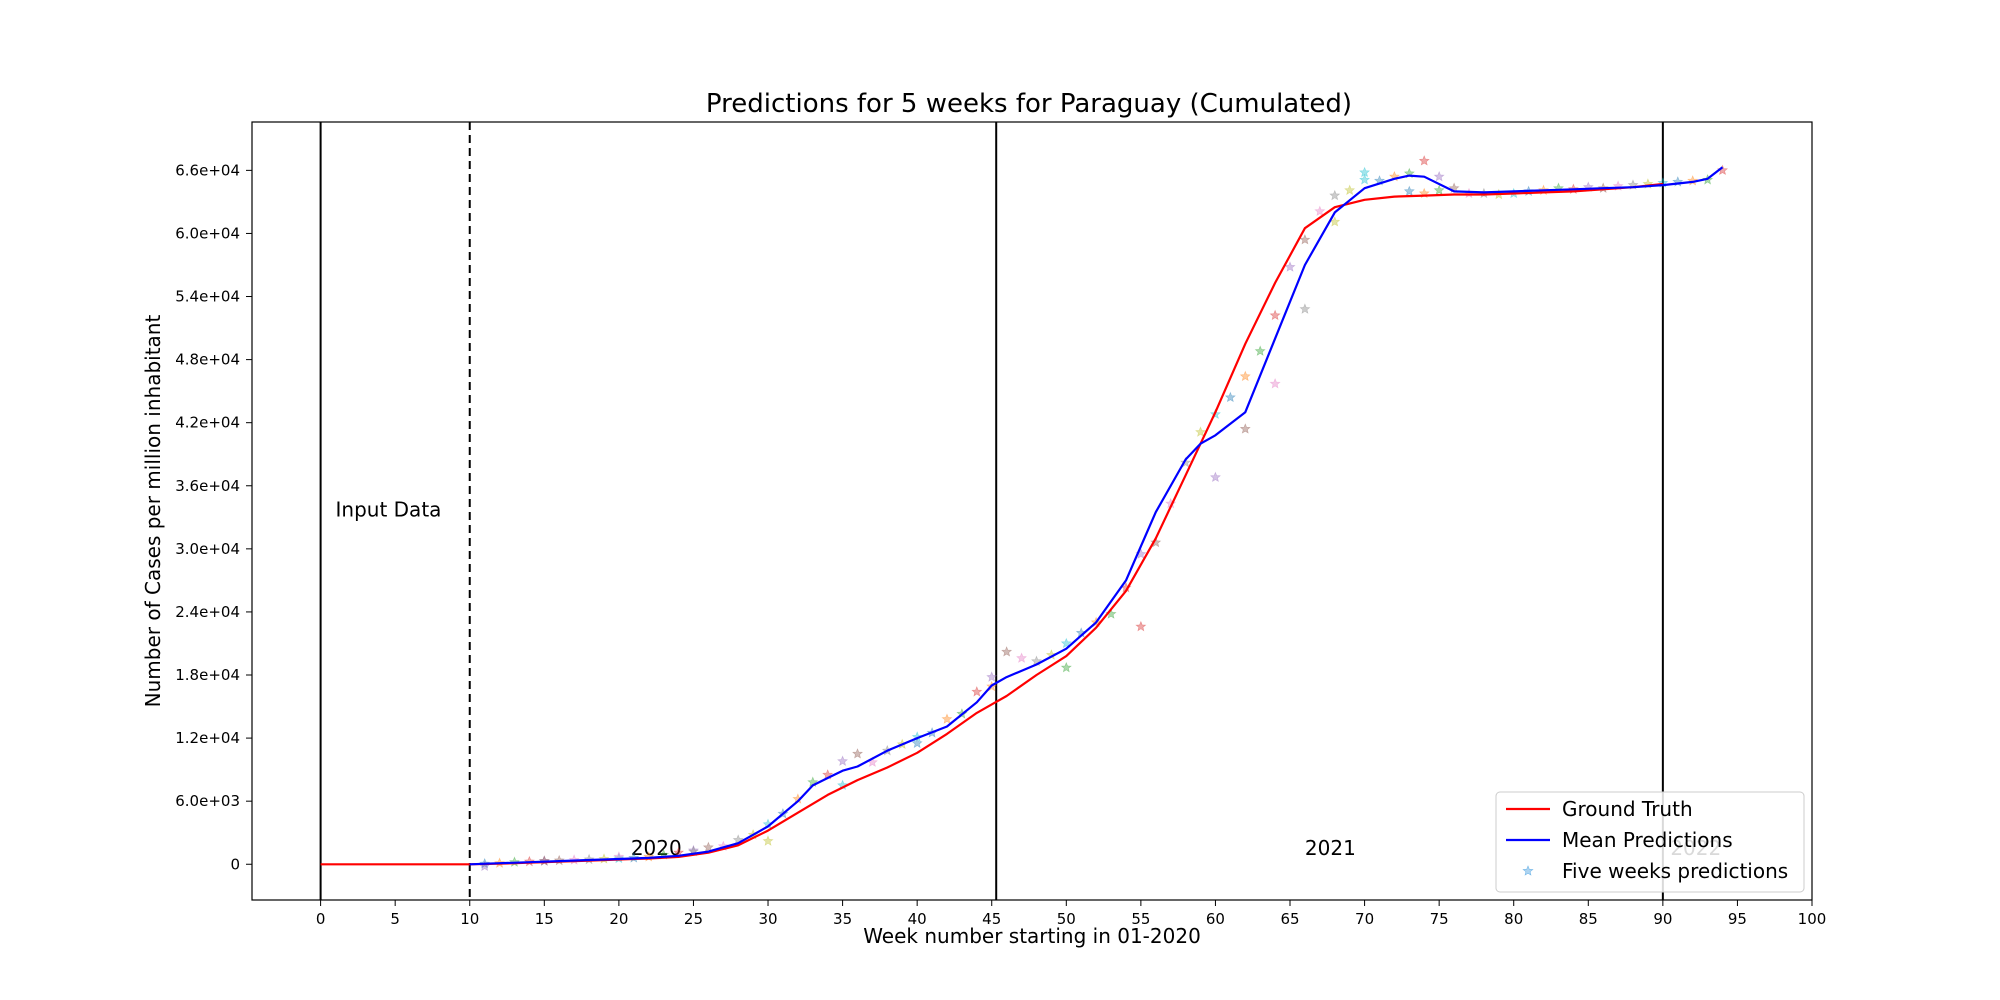 This screenshot has height=1000, width=2000. Describe the element at coordinates (207, 612) in the screenshot. I see `y-tick-label: 2.4e+04` at that location.